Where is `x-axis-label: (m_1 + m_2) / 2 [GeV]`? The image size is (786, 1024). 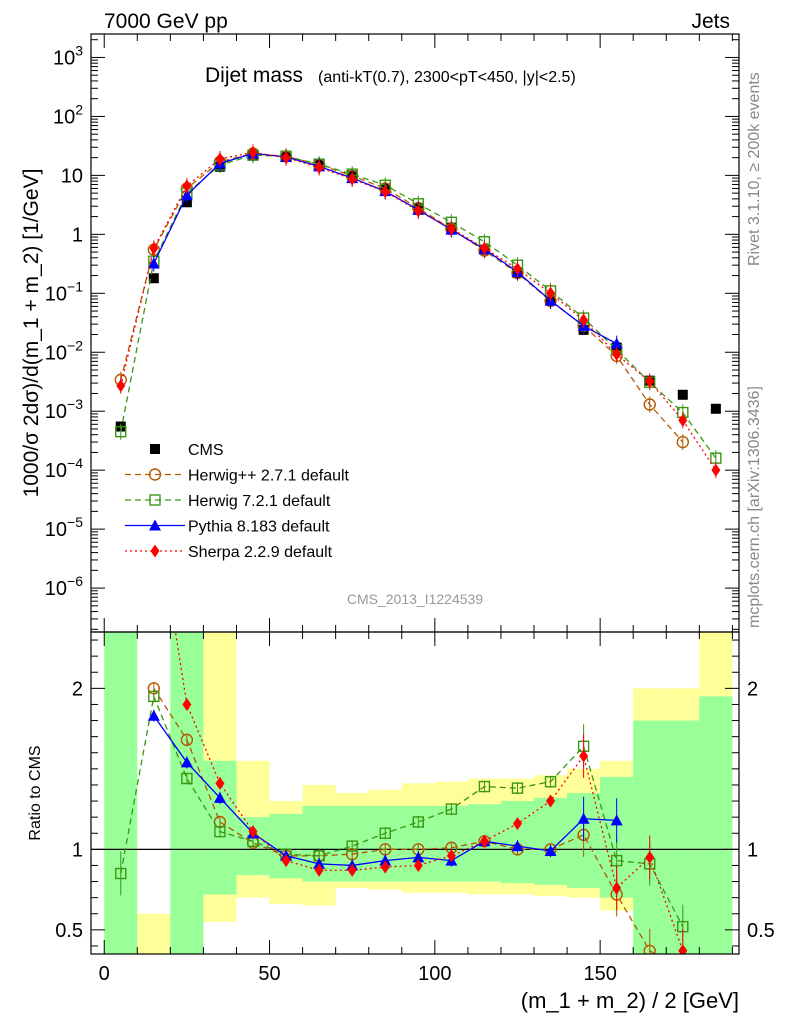 x-axis-label: (m_1 + m_2) / 2 [GeV] is located at coordinates (630, 1000).